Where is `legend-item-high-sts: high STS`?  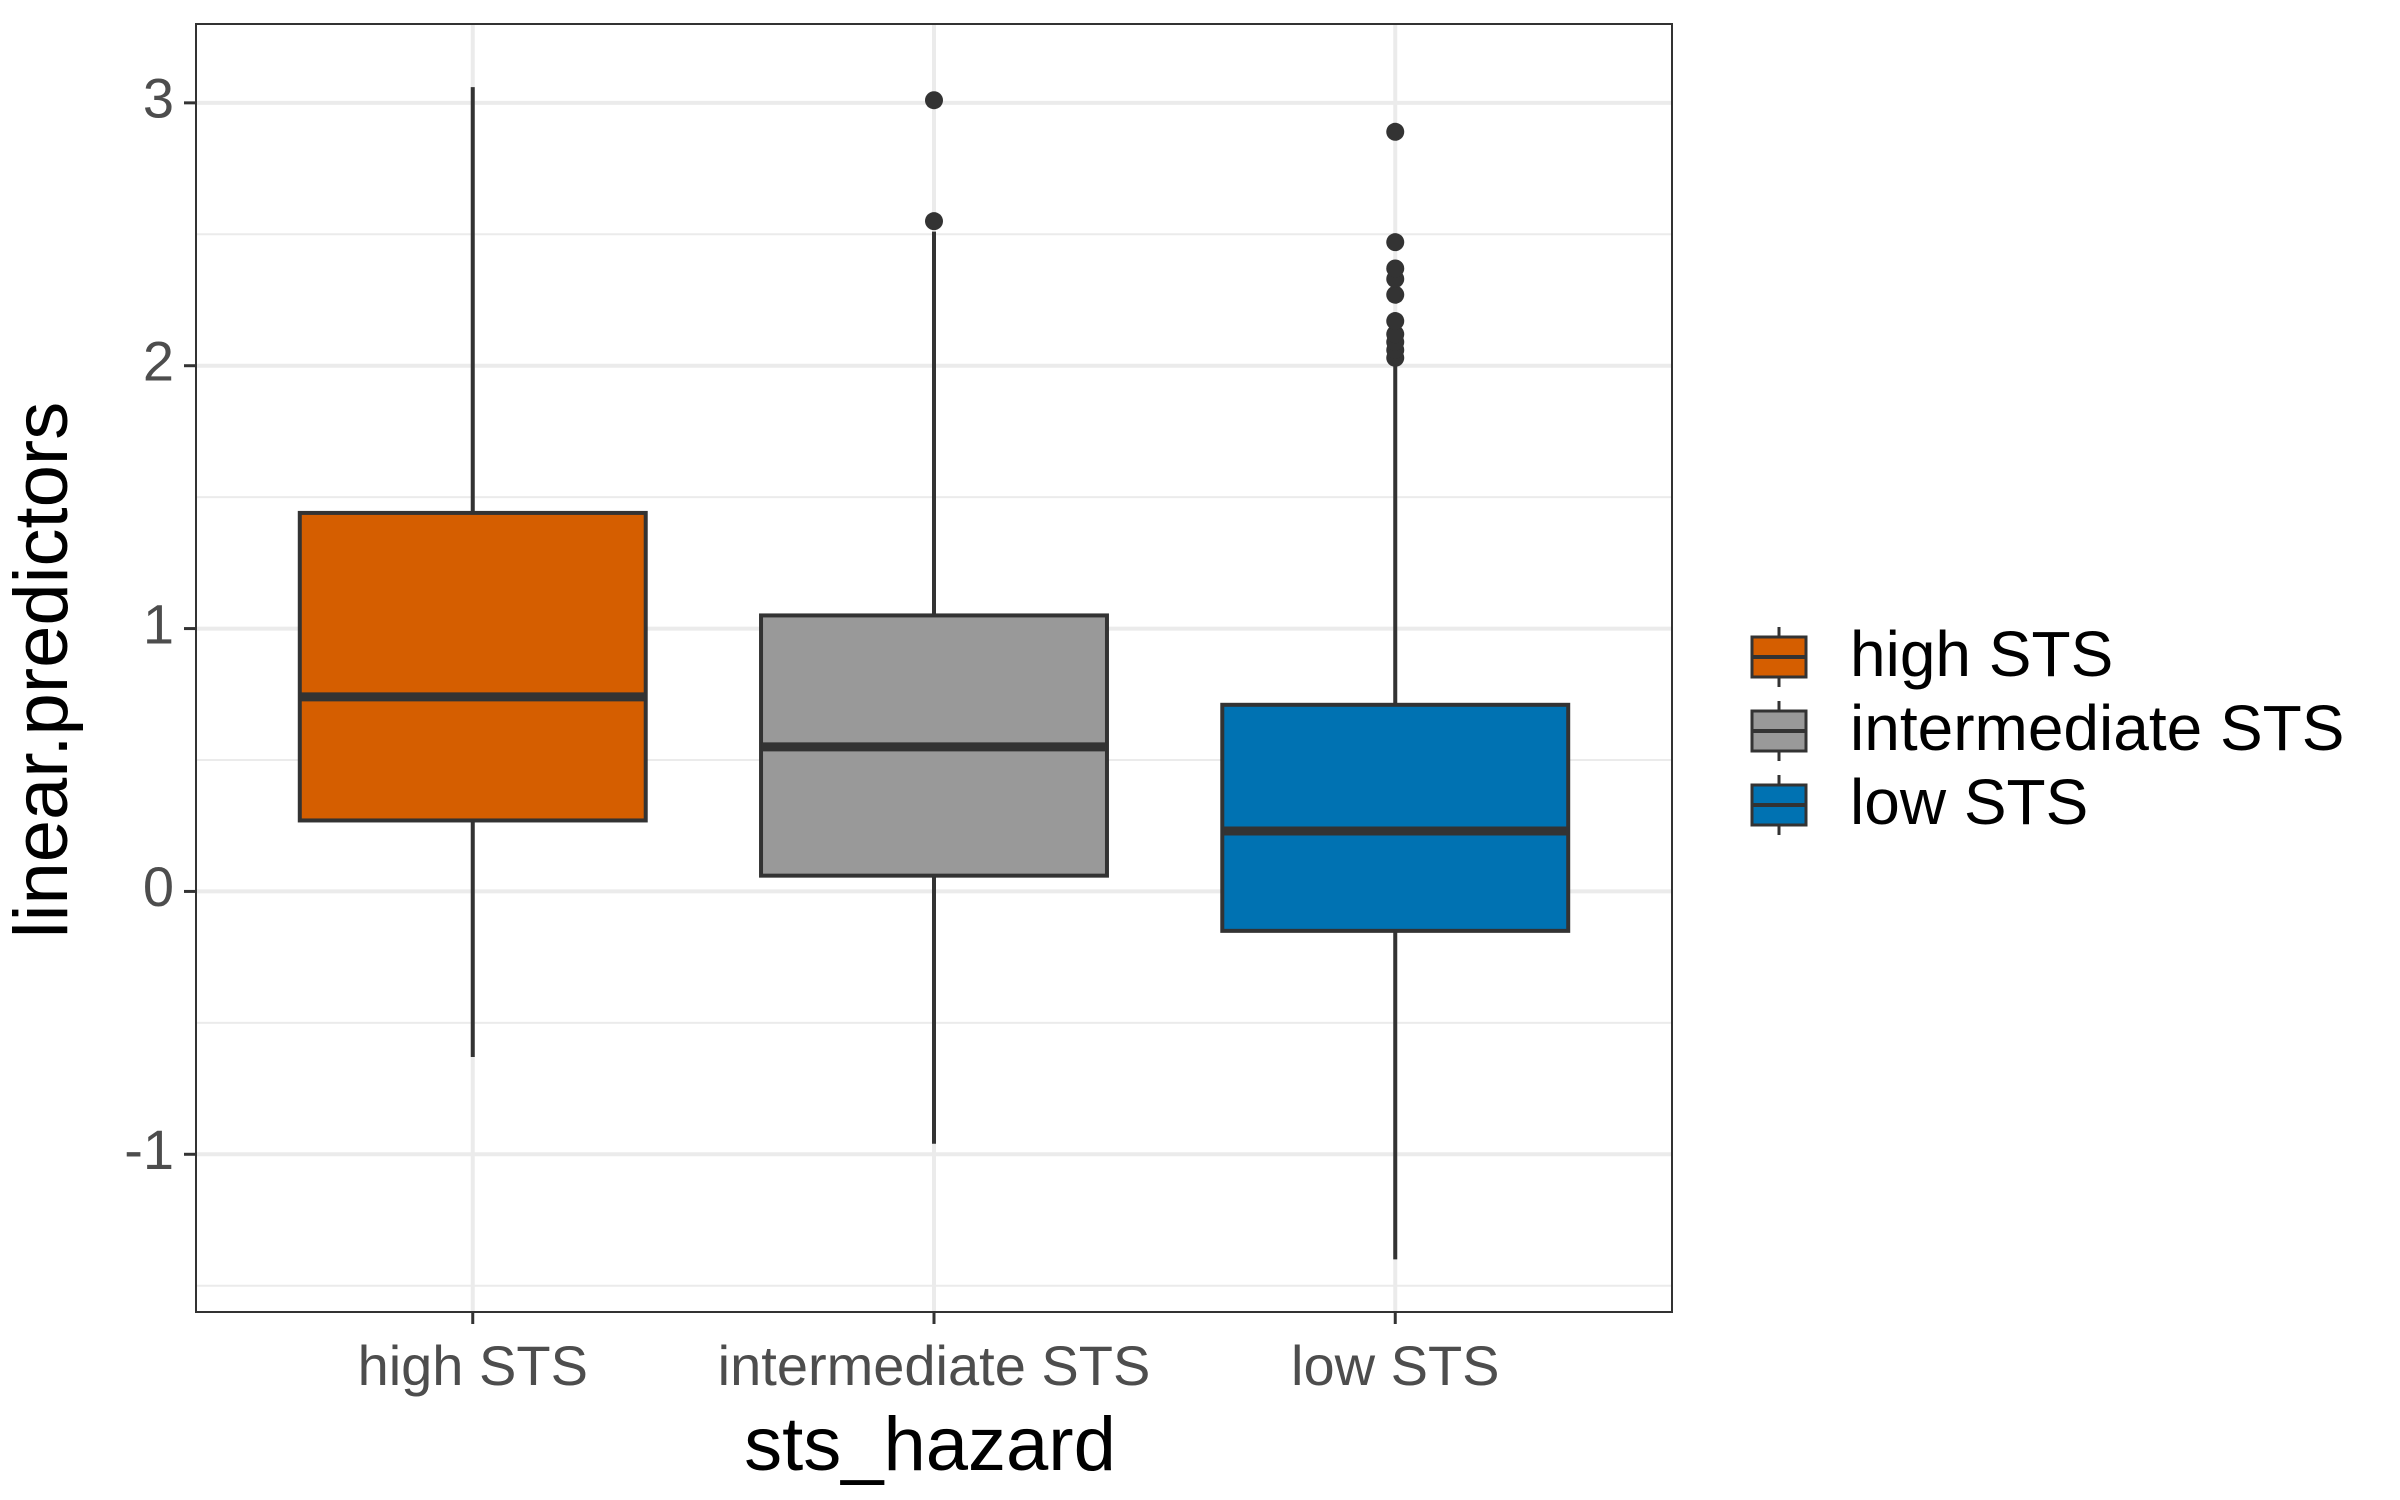
legend-item-high-sts: high STS is located at coordinates (1931, 654).